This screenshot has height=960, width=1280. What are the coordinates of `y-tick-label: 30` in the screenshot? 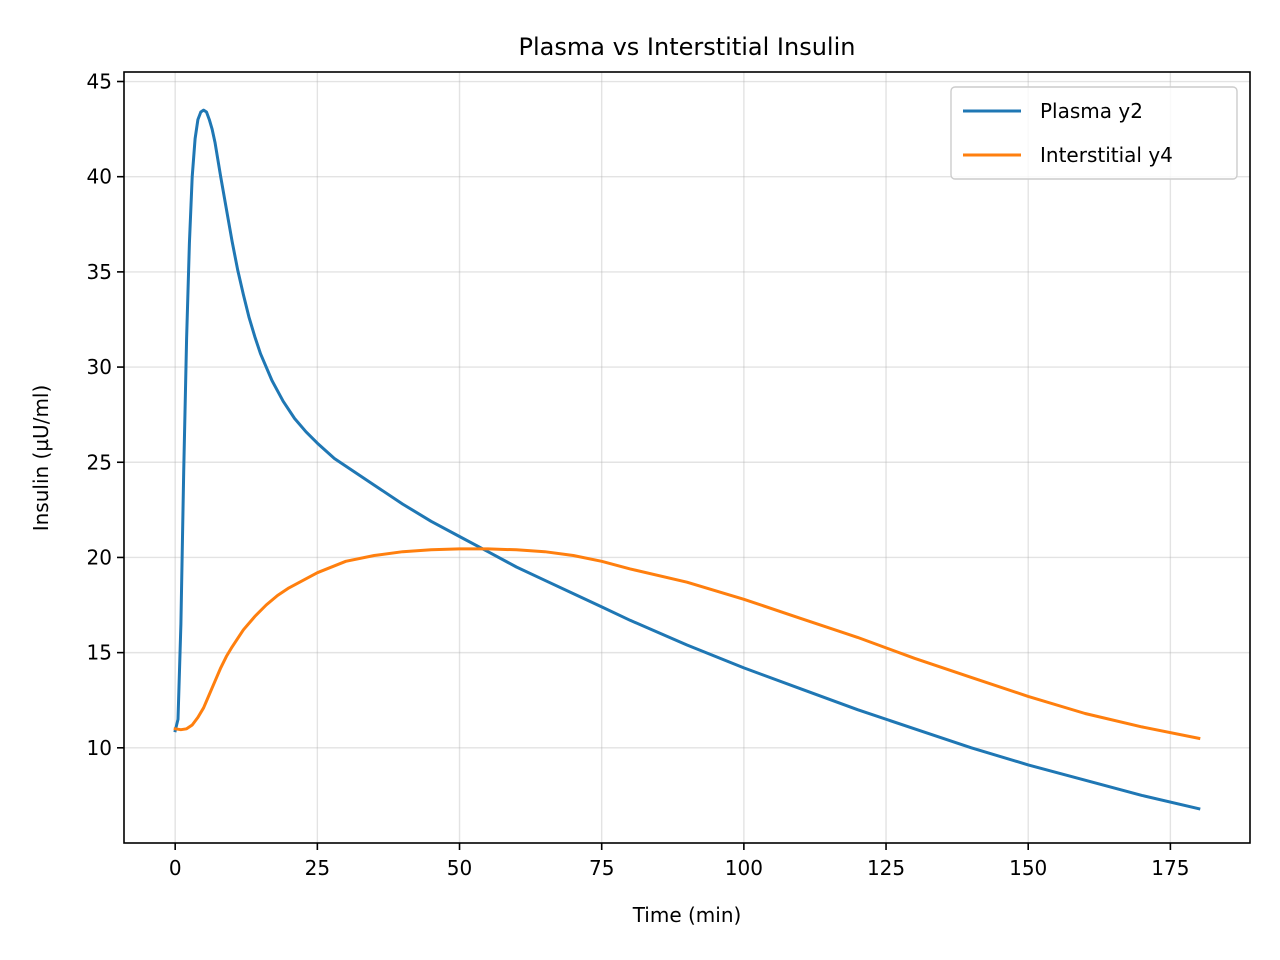 It's located at (99, 367).